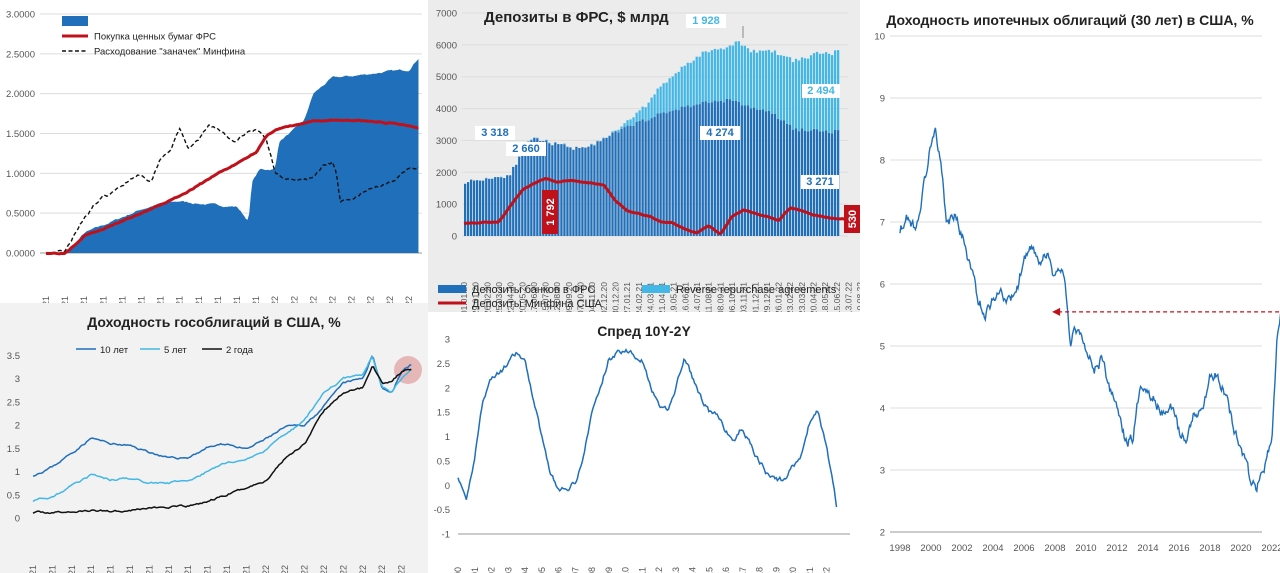 The image size is (1280, 573). What do you see at coordinates (180, 299) in the screenshot?
I see `x-tick-label: 01.08.21` at bounding box center [180, 299].